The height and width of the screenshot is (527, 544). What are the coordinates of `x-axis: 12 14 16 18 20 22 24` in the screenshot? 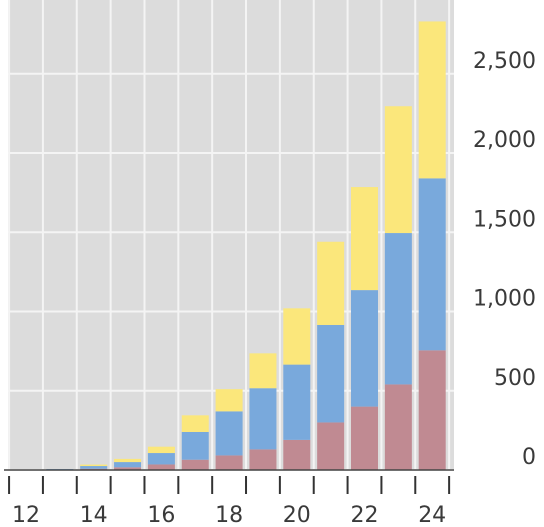 It's located at (229, 498).